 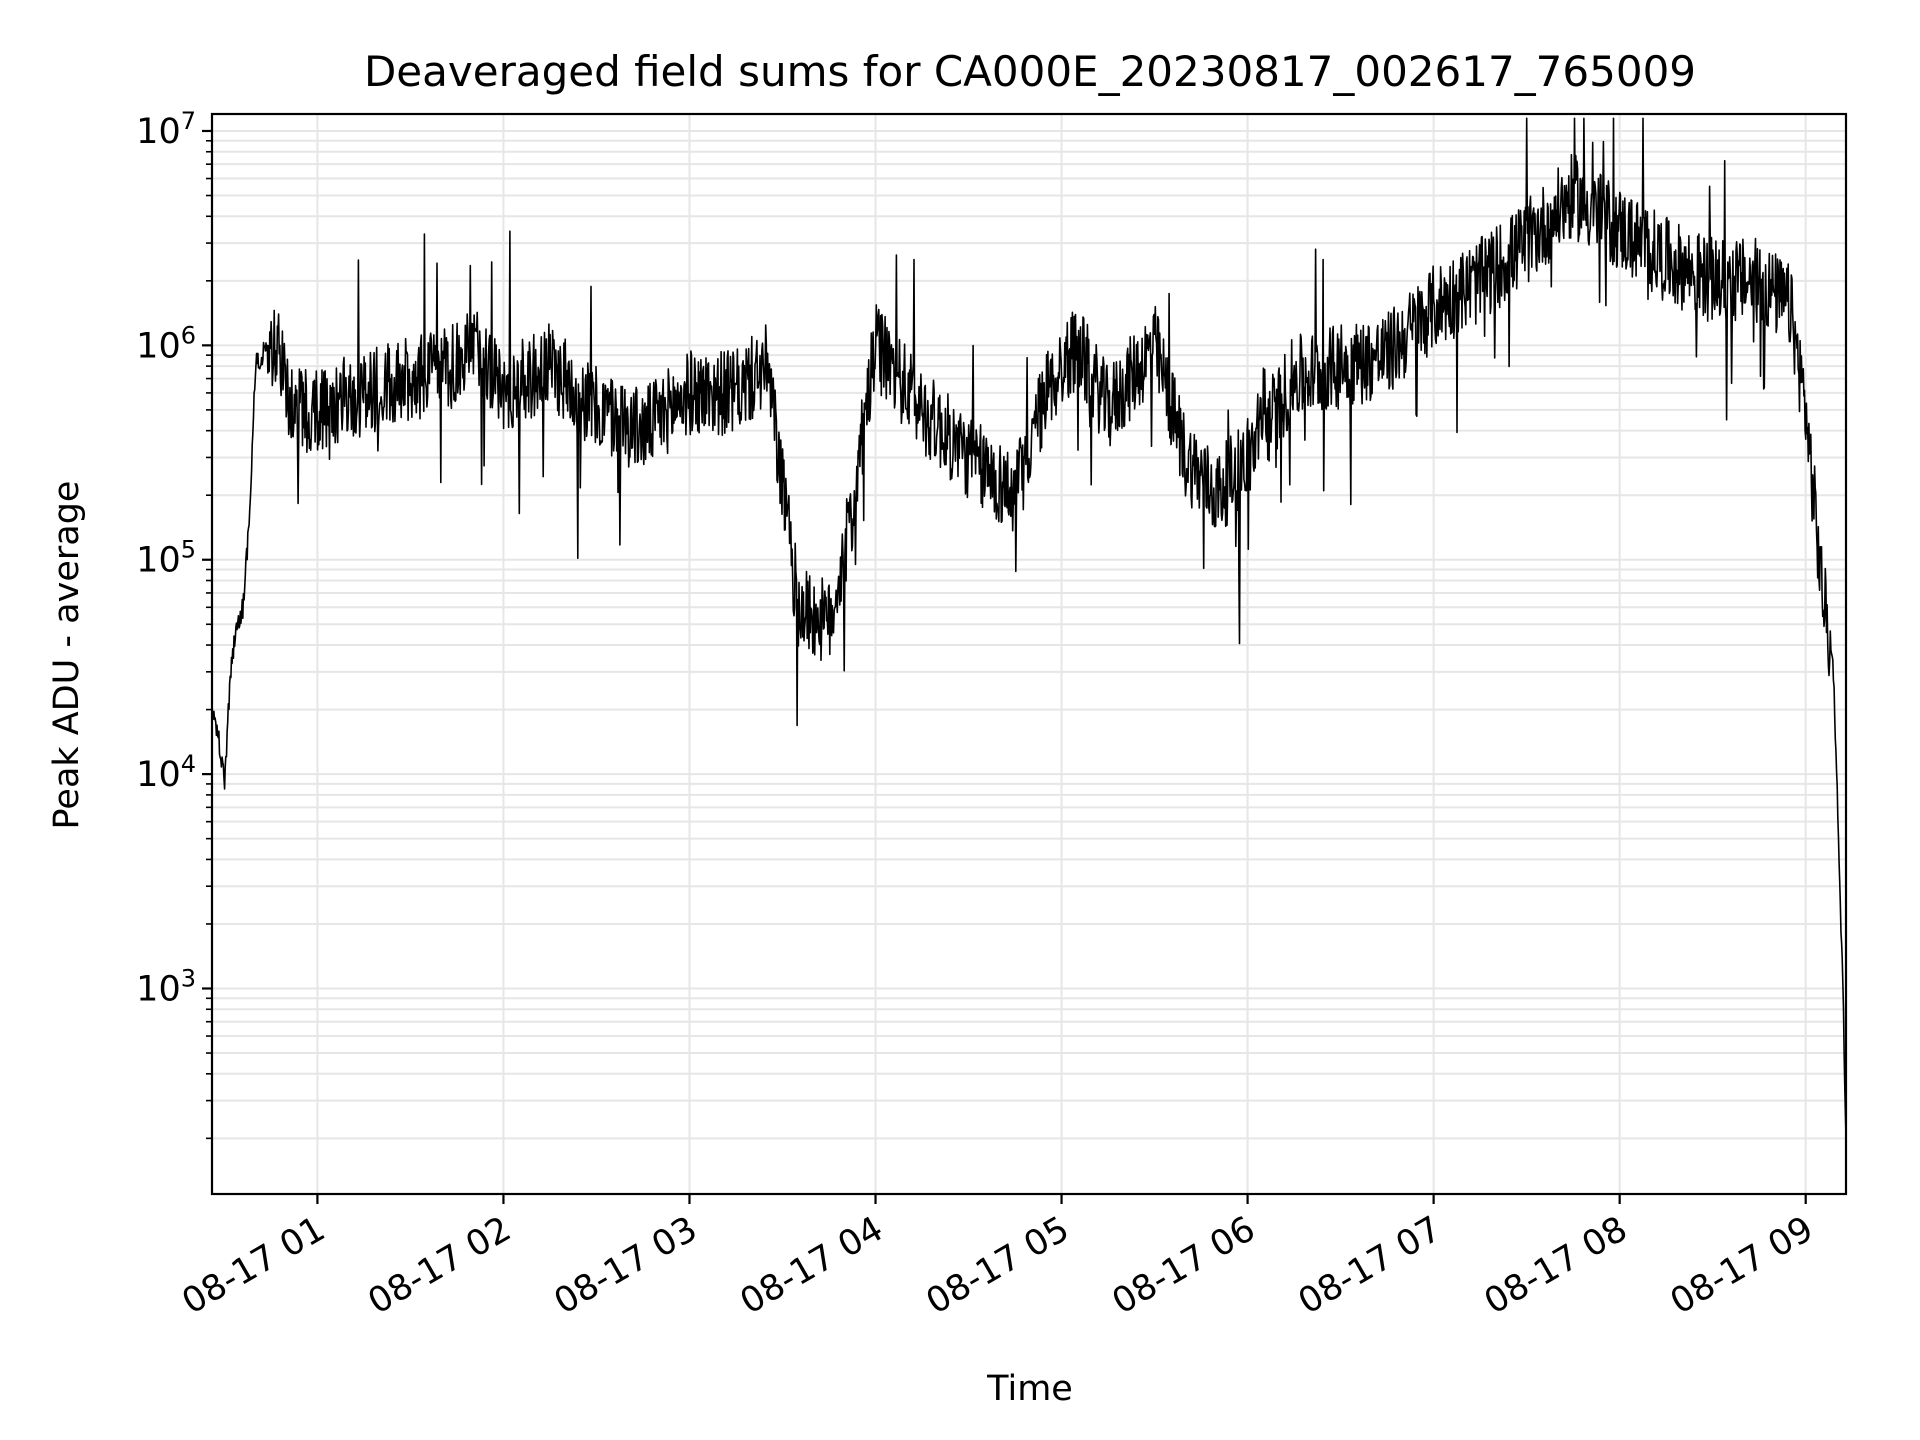 What do you see at coordinates (166, 558) in the screenshot?
I see `y-tick-label: 105` at bounding box center [166, 558].